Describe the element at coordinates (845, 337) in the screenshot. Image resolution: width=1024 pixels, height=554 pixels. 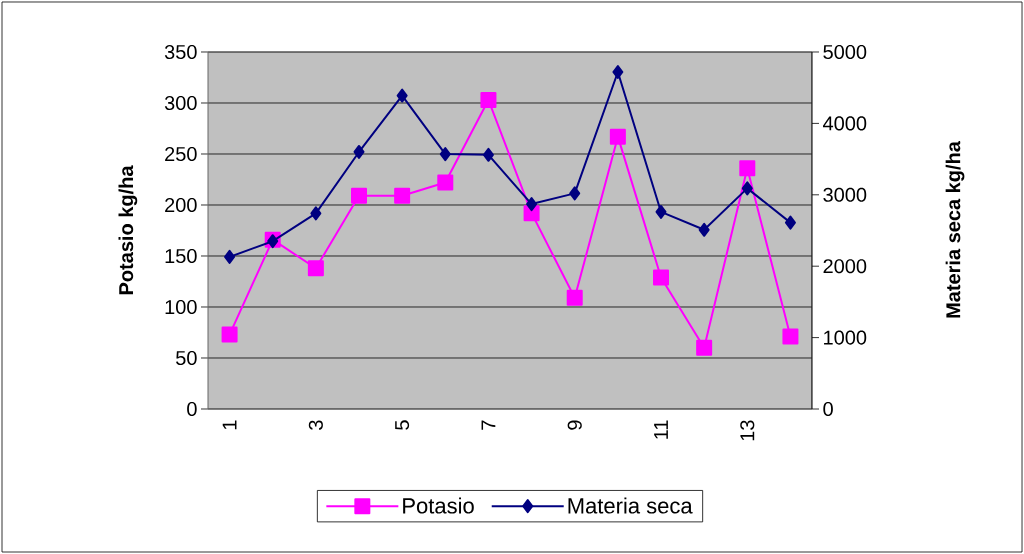
I see `y2-tick-label: 1000` at that location.